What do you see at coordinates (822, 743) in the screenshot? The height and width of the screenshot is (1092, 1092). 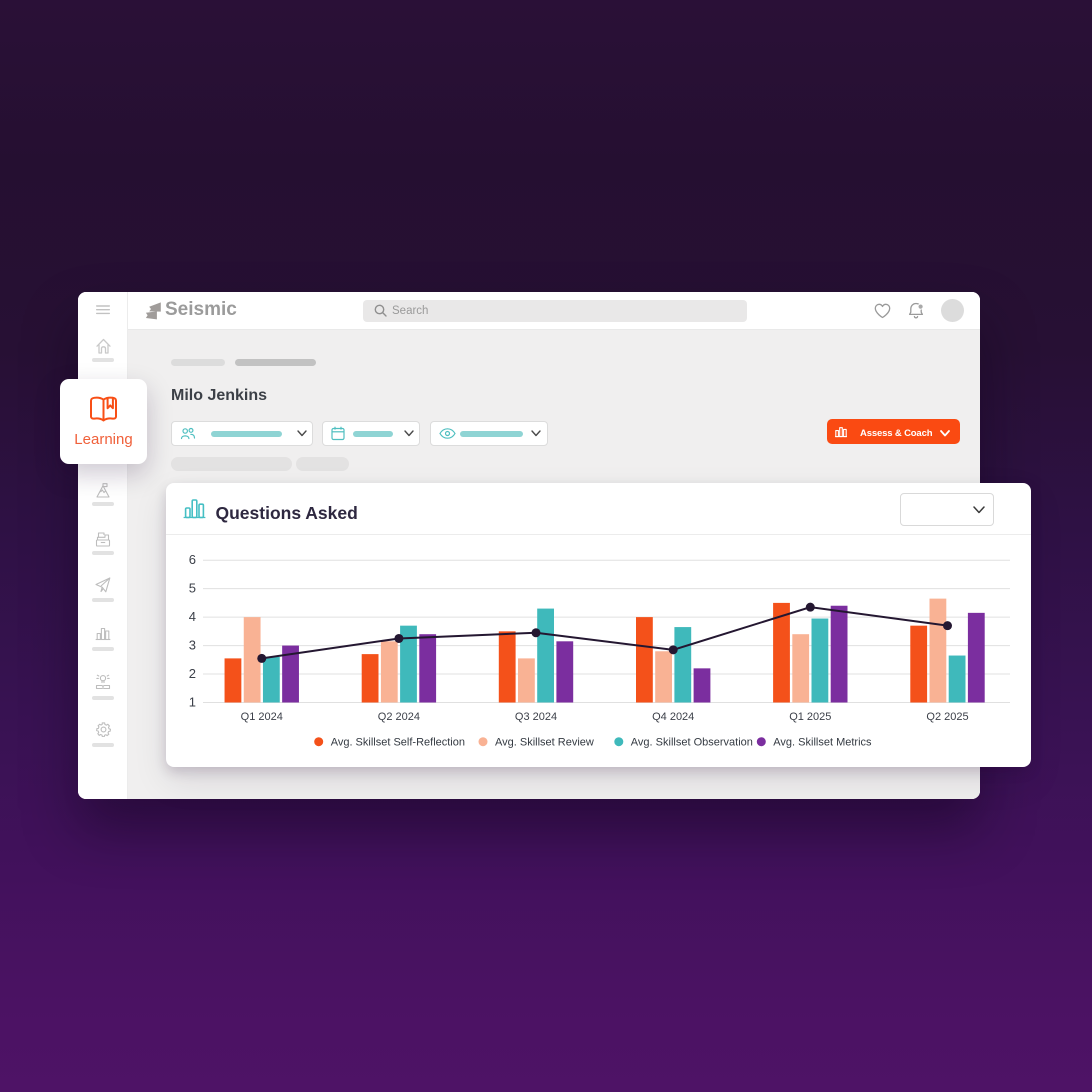 I see `svg-text: Avg. Skillset Metrics` at bounding box center [822, 743].